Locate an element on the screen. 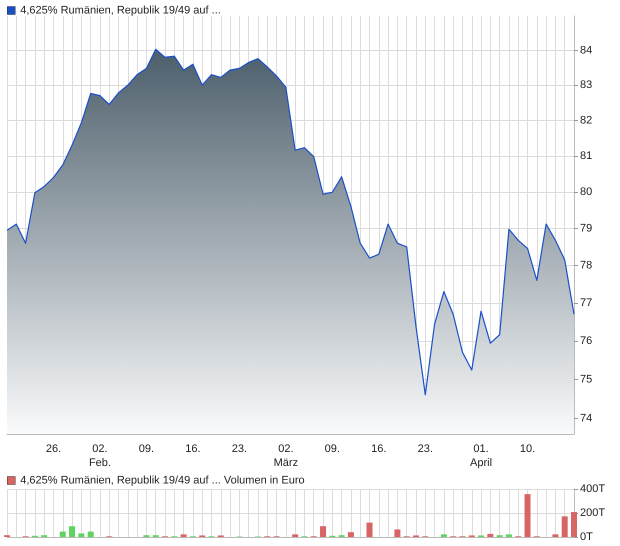 Image resolution: width=620 pixels, height=546 pixels. x-tick-label: 10. is located at coordinates (528, 449).